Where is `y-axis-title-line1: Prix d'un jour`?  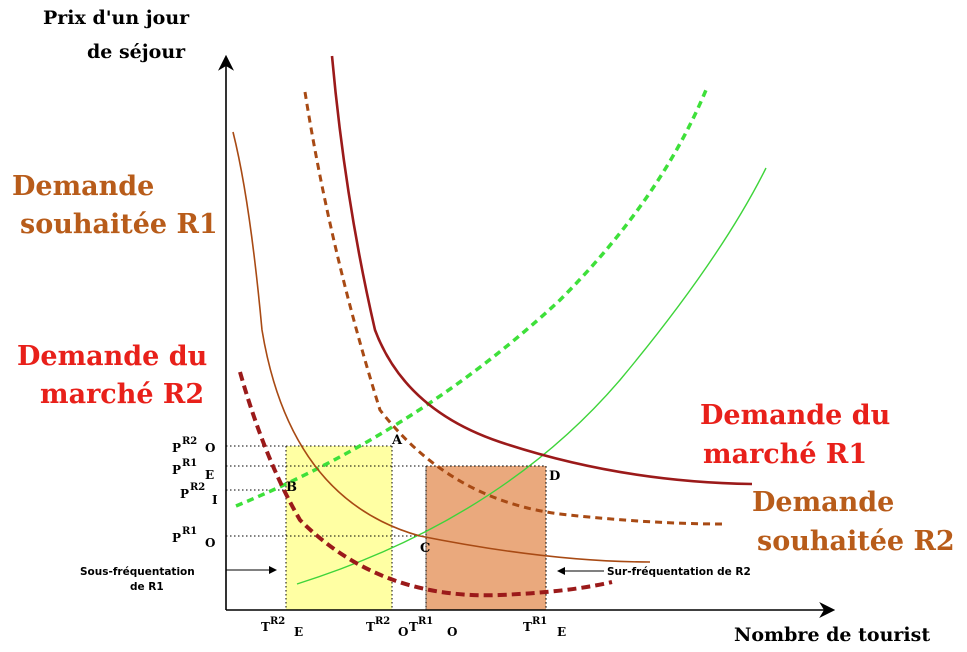
y-axis-title-line1: Prix d'un jour is located at coordinates (116, 18).